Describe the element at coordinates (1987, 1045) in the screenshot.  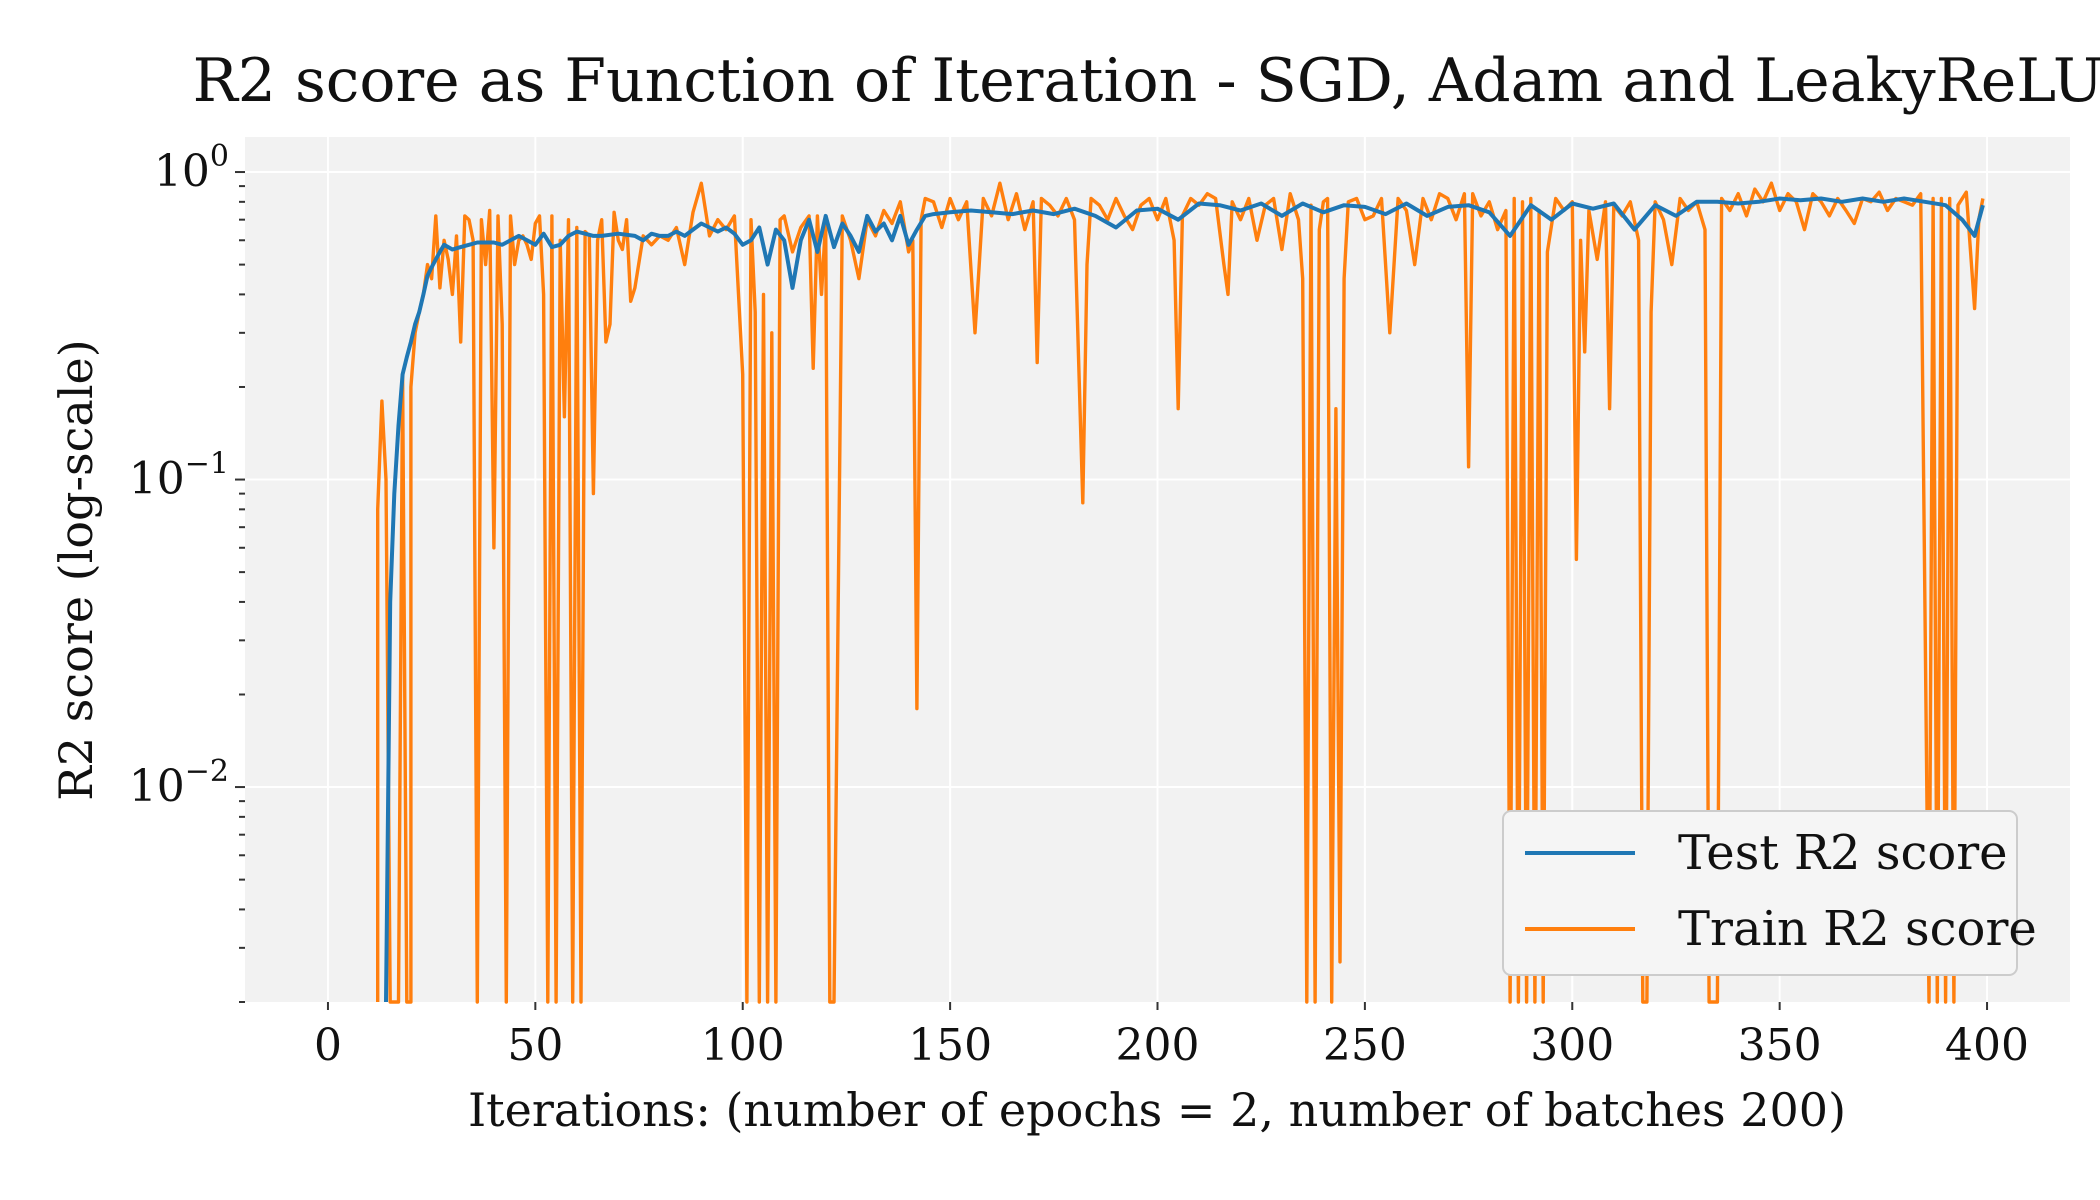
I see `x-tick-label: 400` at that location.